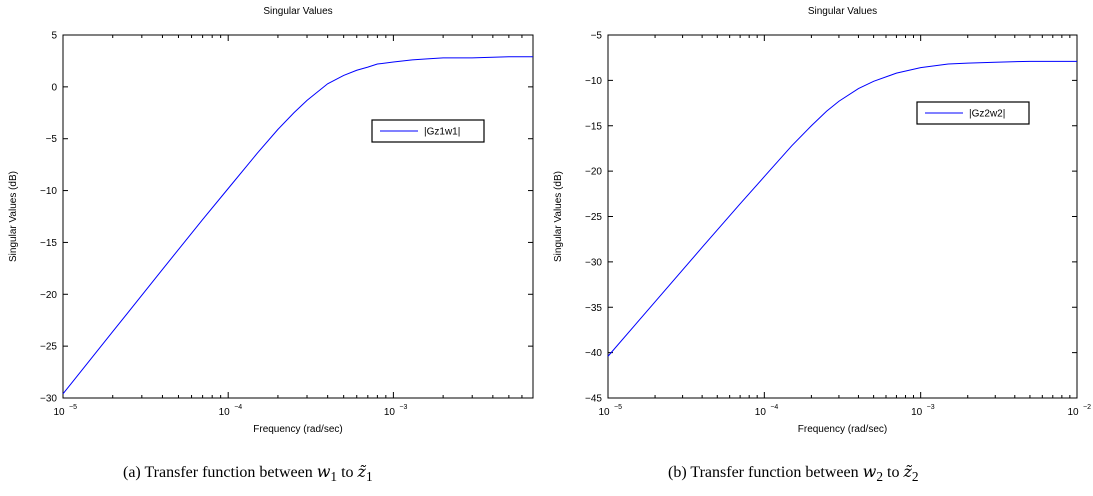 The image size is (1093, 496). What do you see at coordinates (442, 132) in the screenshot?
I see `legend-label: |Gz1w1|` at bounding box center [442, 132].